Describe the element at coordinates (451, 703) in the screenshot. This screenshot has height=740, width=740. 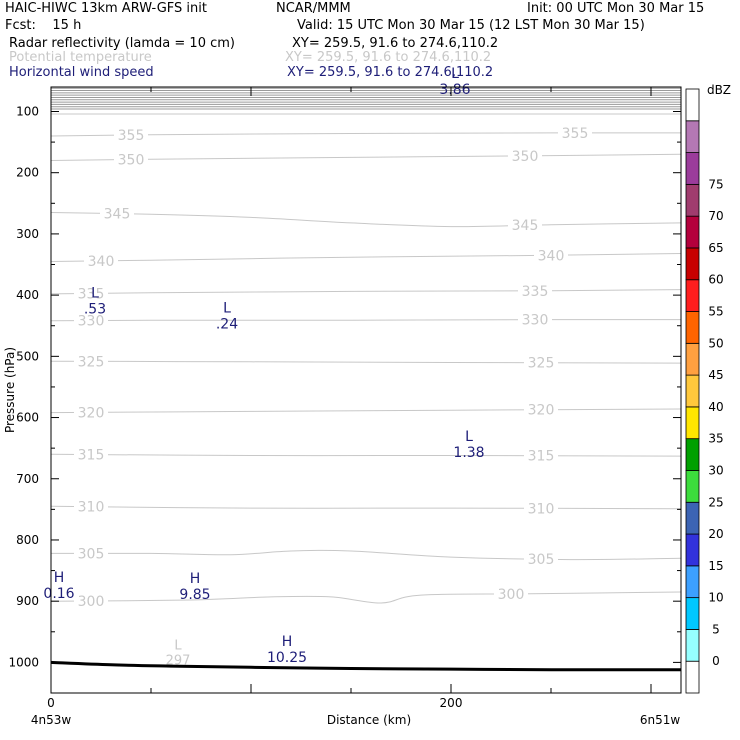
I see `x-tick-label: 200` at that location.